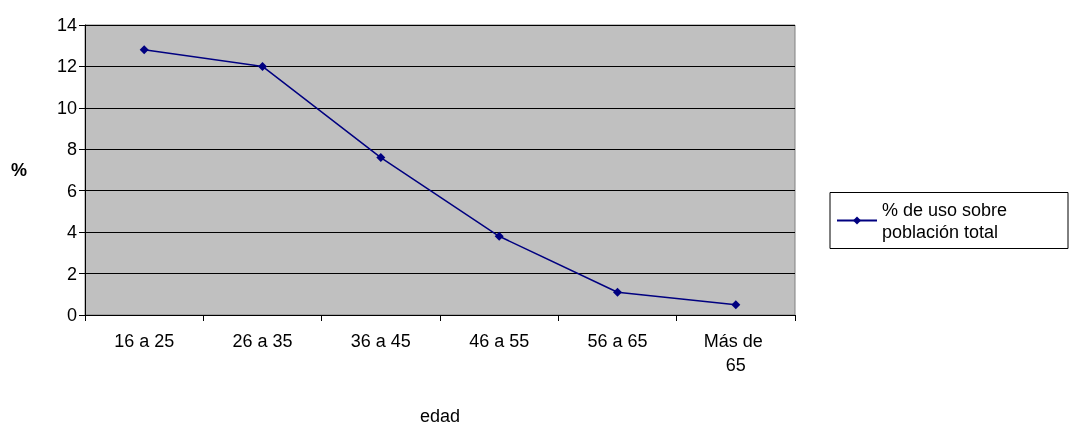  I want to click on x-tick-label: 26 a 35, so click(262, 341).